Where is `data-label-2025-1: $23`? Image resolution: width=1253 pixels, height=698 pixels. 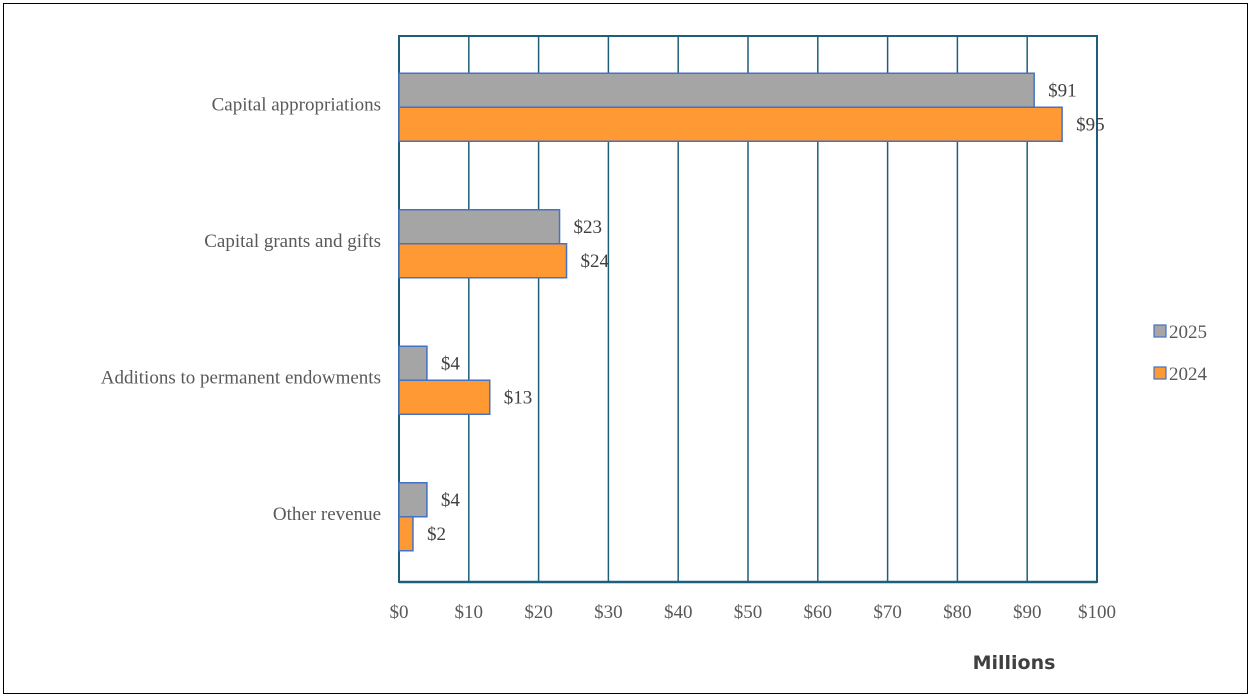
data-label-2025-1: $23 is located at coordinates (588, 227).